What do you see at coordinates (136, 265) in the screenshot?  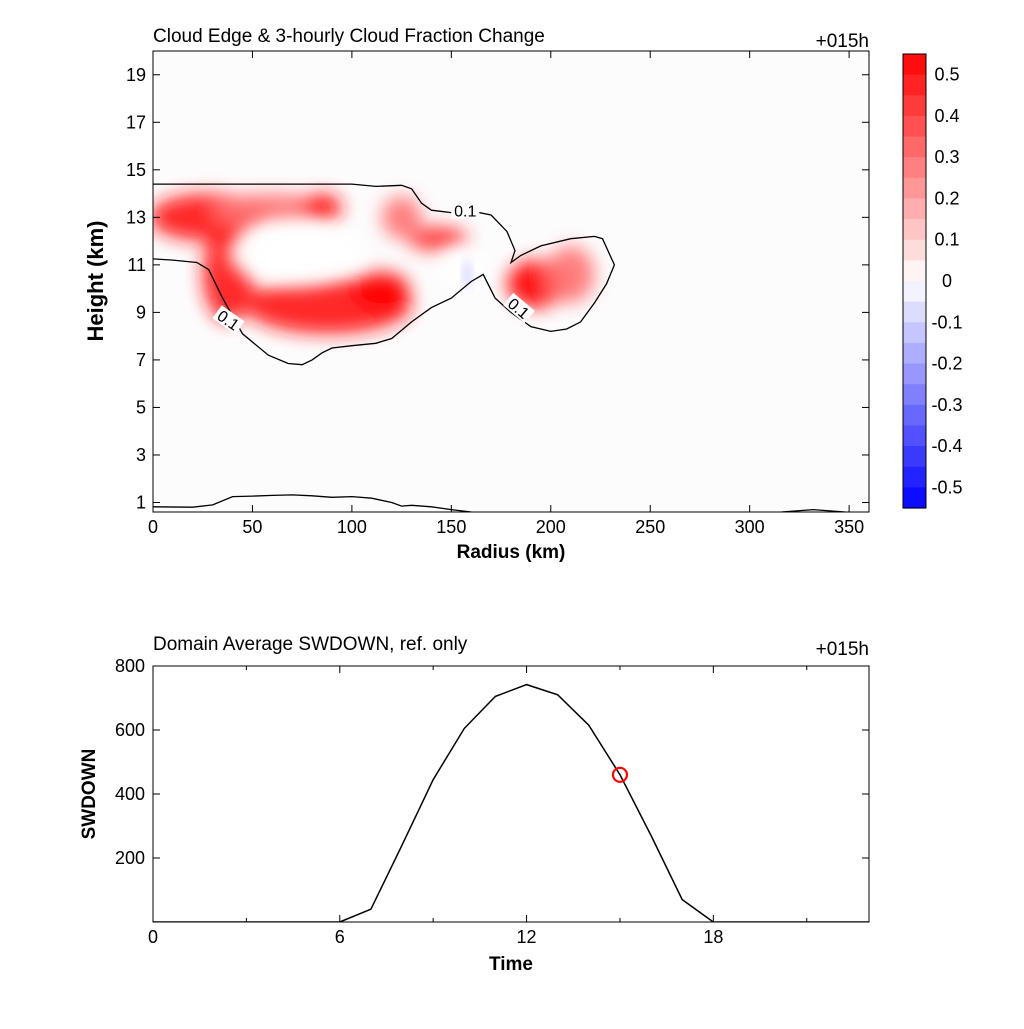 I see `y-tick-label: 11` at bounding box center [136, 265].